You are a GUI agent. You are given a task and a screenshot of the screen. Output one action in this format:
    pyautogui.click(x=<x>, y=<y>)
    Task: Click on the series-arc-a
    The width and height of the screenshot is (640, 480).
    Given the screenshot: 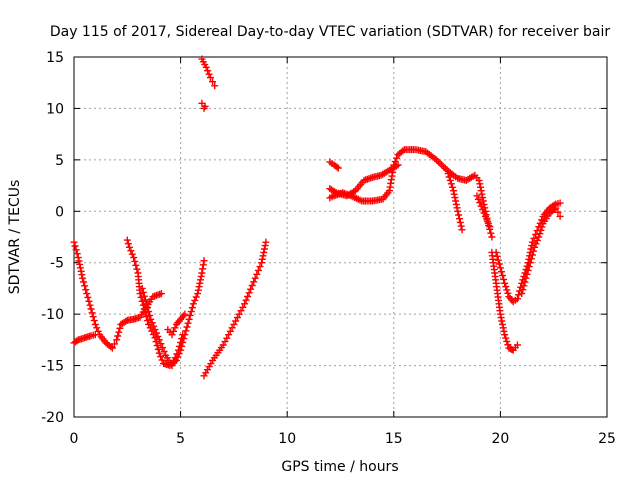 What is the action you would take?
    pyautogui.click(x=117, y=295)
    